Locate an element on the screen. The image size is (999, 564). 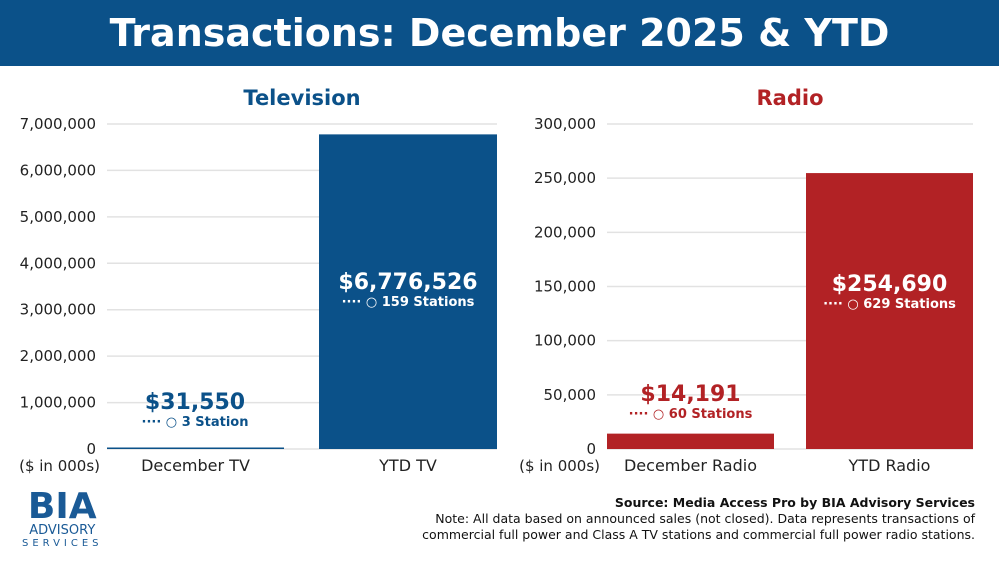
station-label: 3 Station is located at coordinates (215, 422).